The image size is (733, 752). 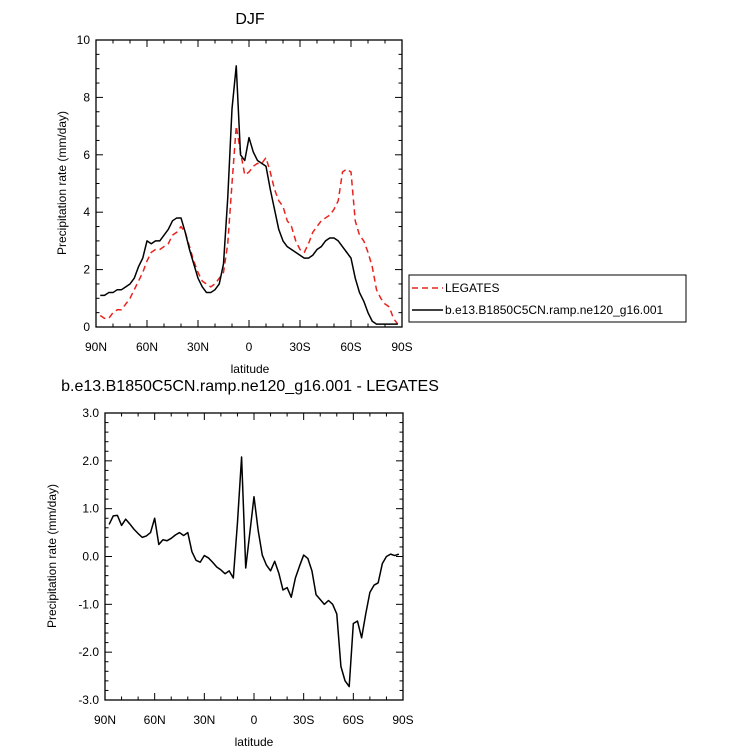 I want to click on x-tick-label: 90N, so click(x=96, y=347).